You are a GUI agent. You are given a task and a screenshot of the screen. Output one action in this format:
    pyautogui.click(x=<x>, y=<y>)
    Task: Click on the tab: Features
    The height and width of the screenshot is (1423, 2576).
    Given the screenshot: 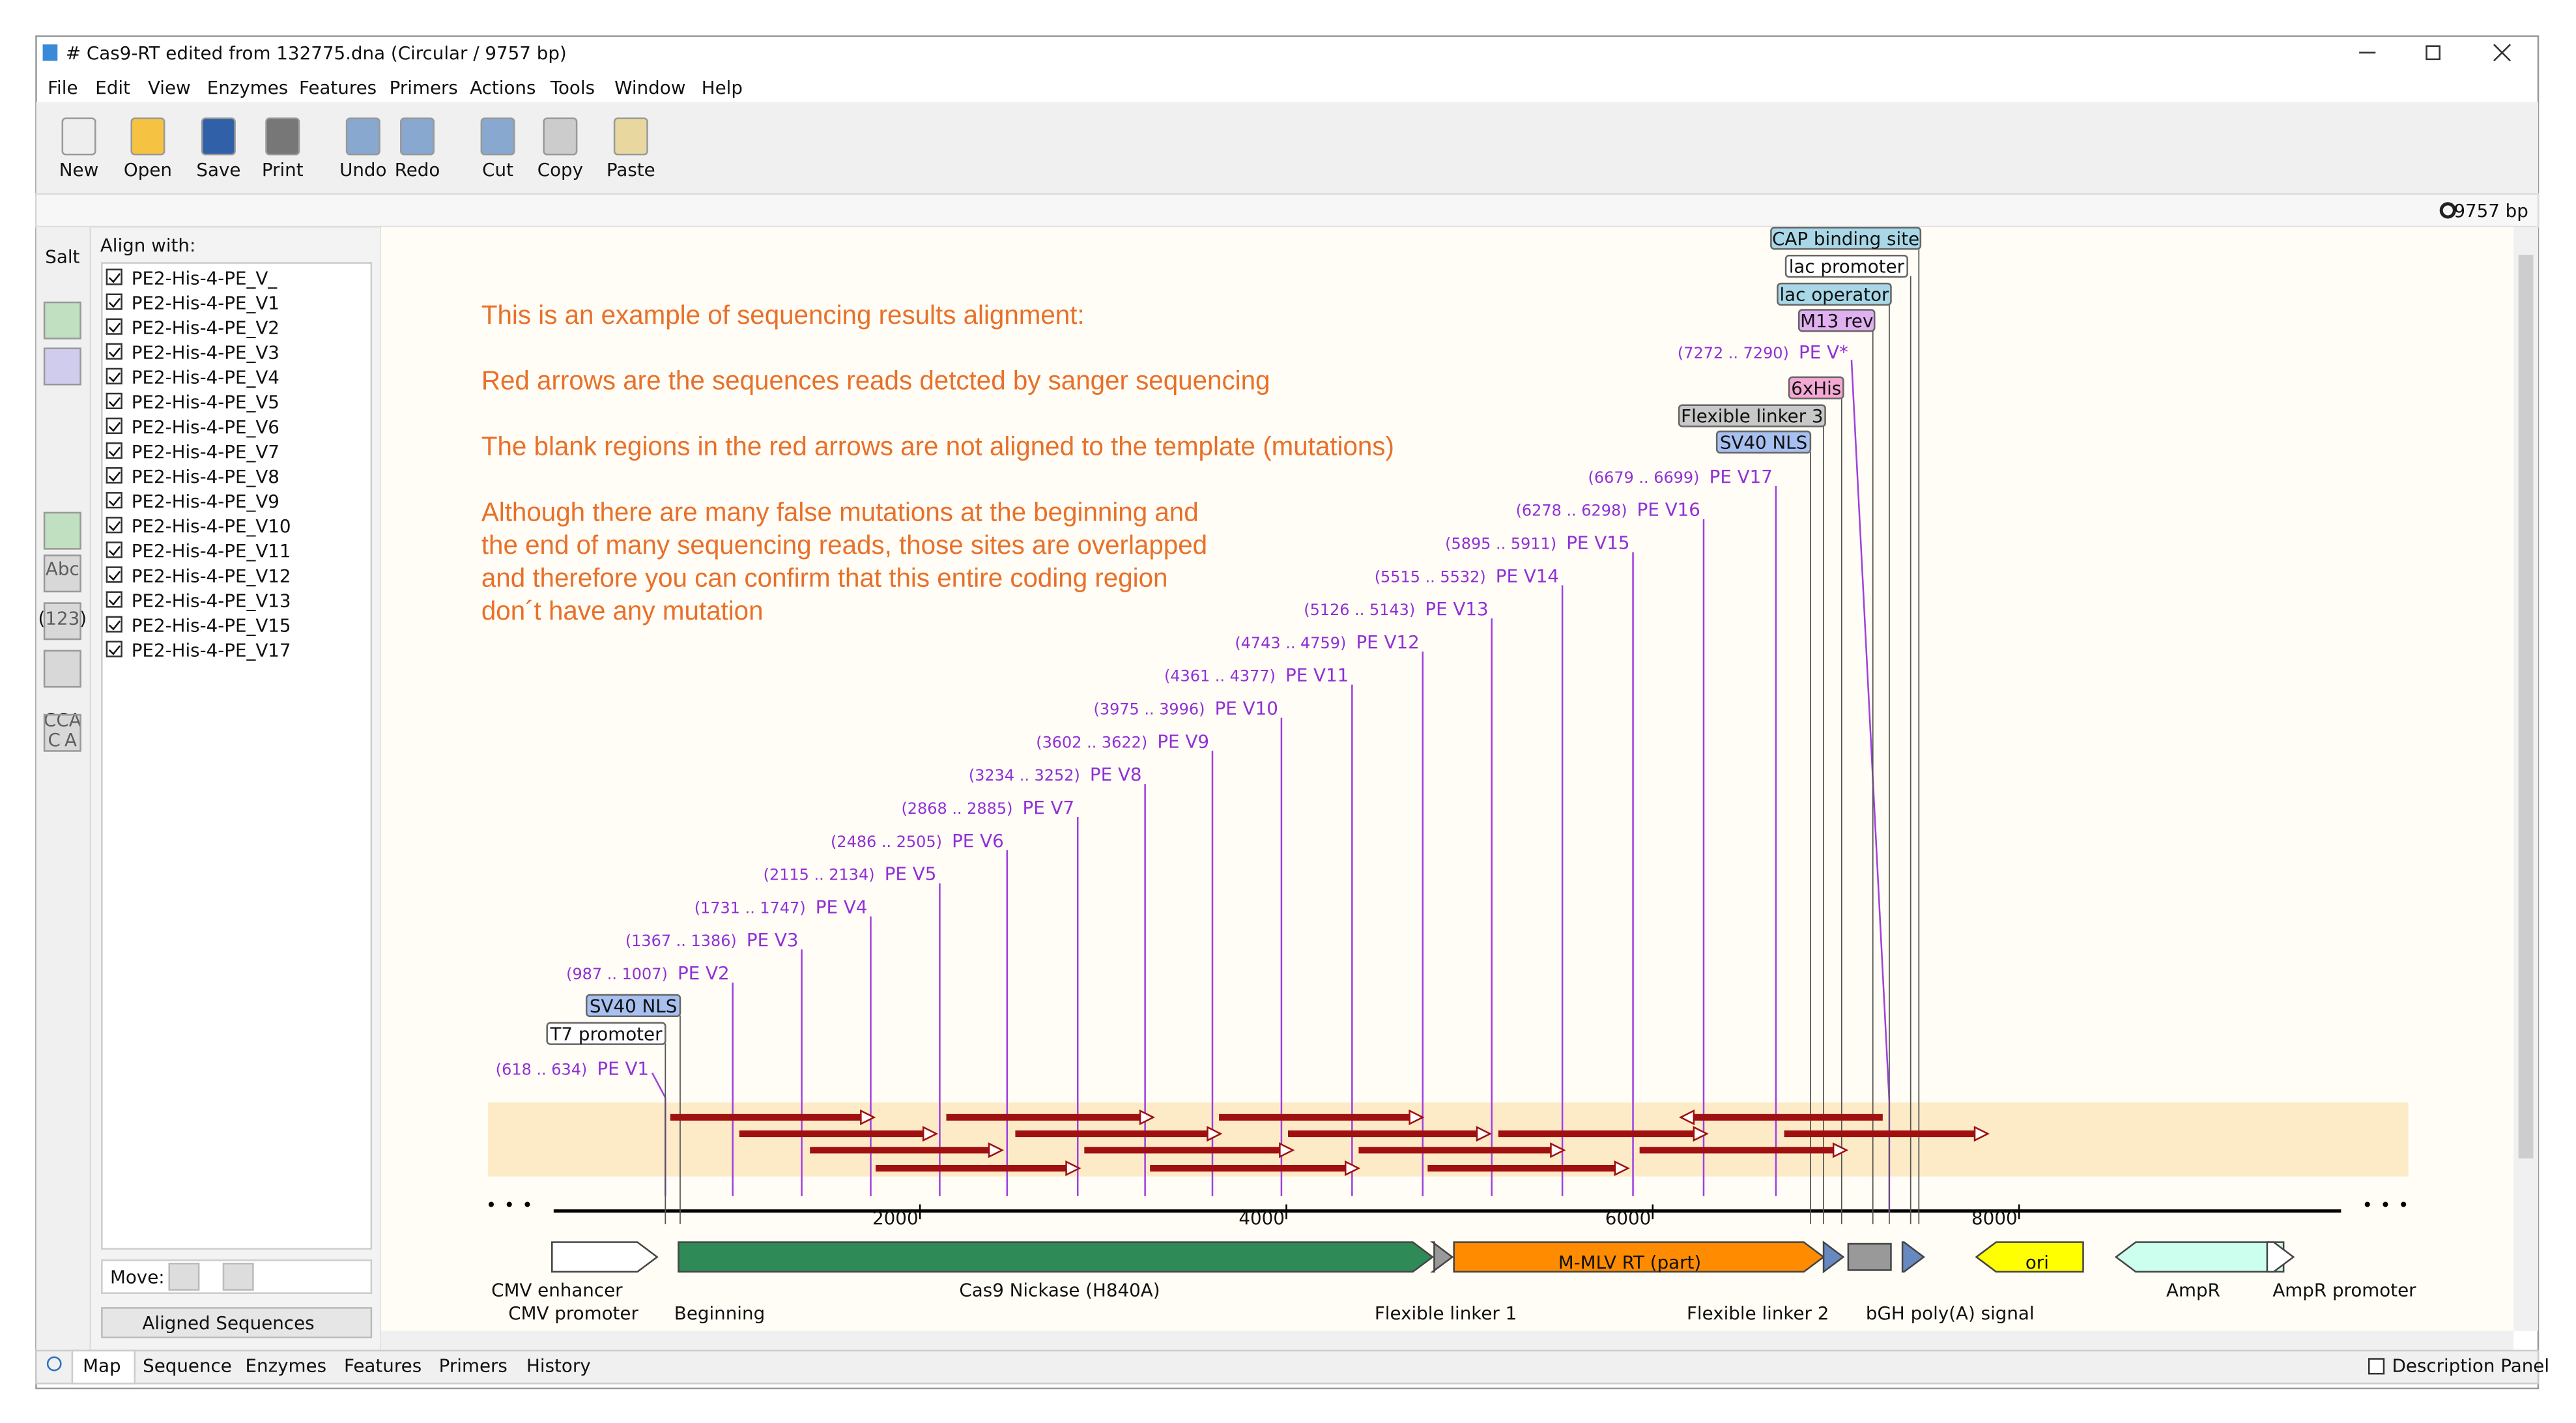 What is the action you would take?
    pyautogui.click(x=383, y=1366)
    